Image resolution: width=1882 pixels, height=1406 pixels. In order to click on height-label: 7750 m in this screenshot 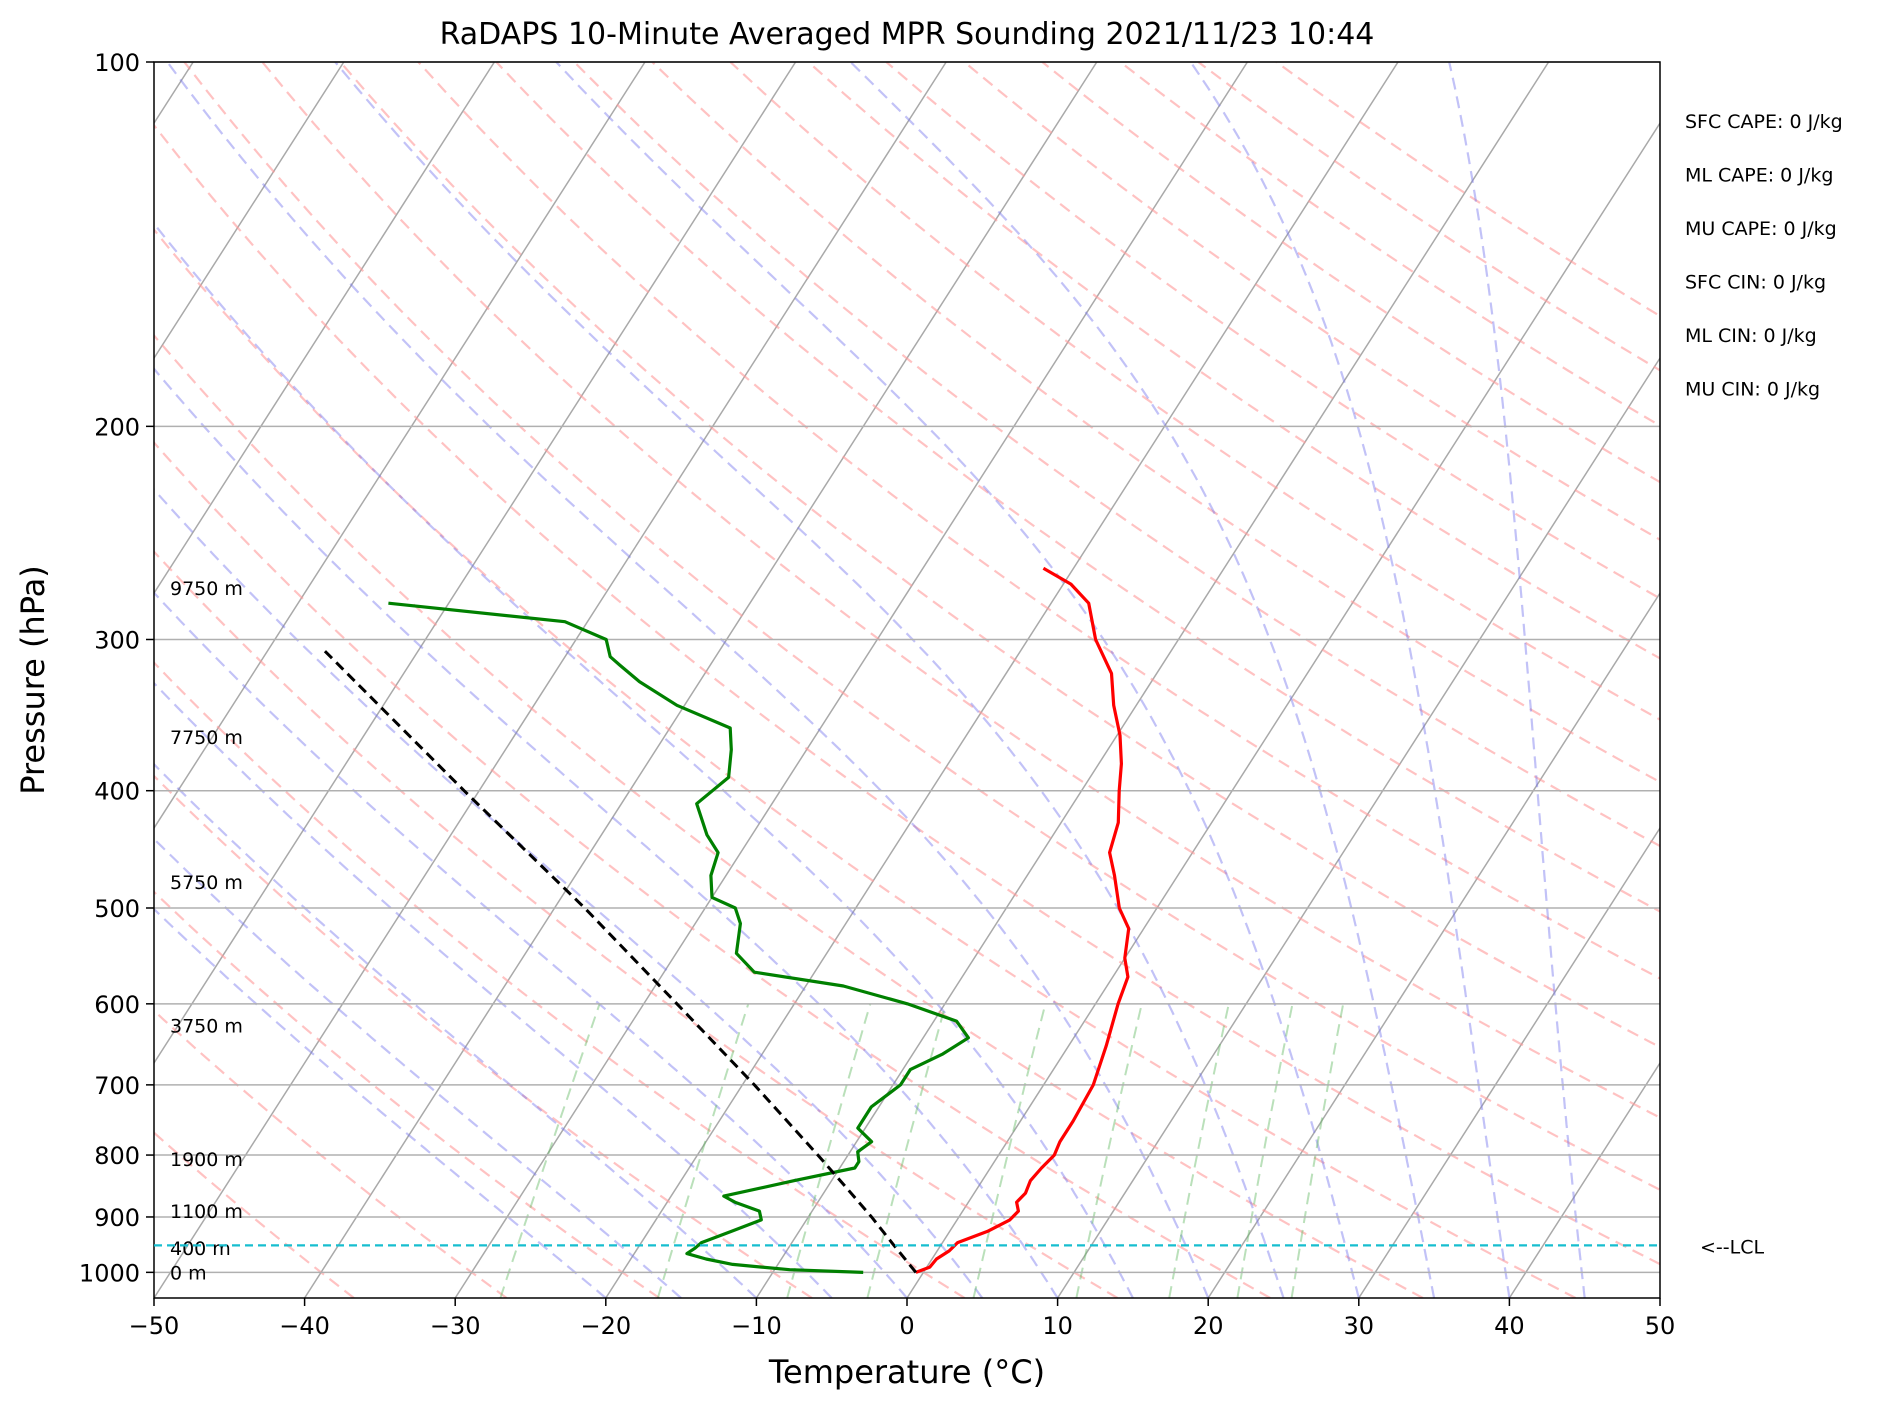, I will do `click(206, 738)`.